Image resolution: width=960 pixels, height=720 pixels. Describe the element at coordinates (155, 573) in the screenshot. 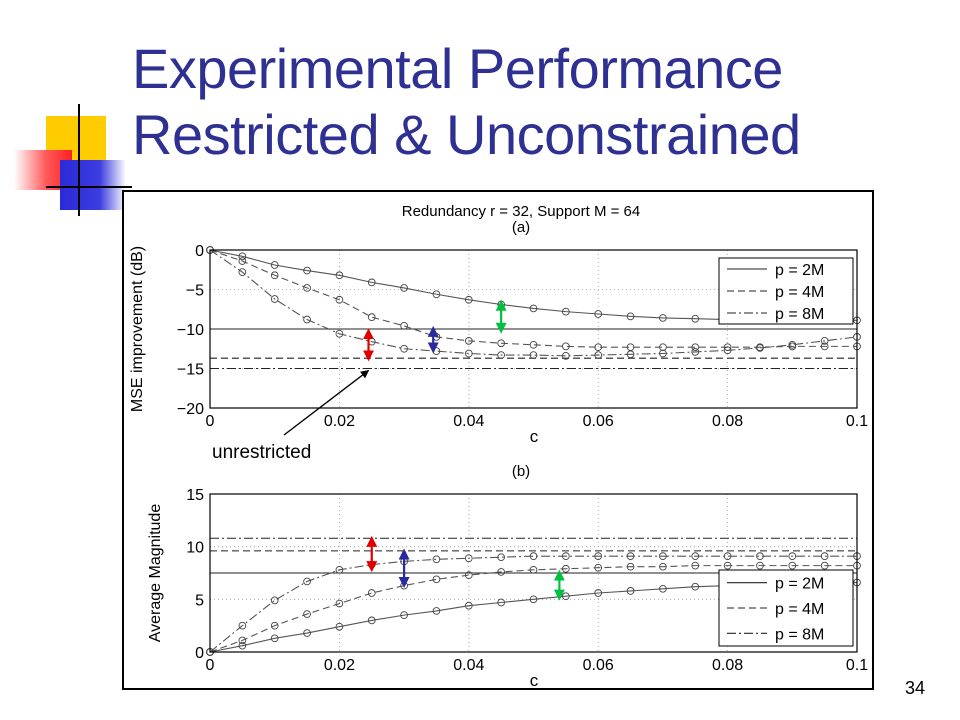

I see `y-axis-label: Average Magnitude` at that location.